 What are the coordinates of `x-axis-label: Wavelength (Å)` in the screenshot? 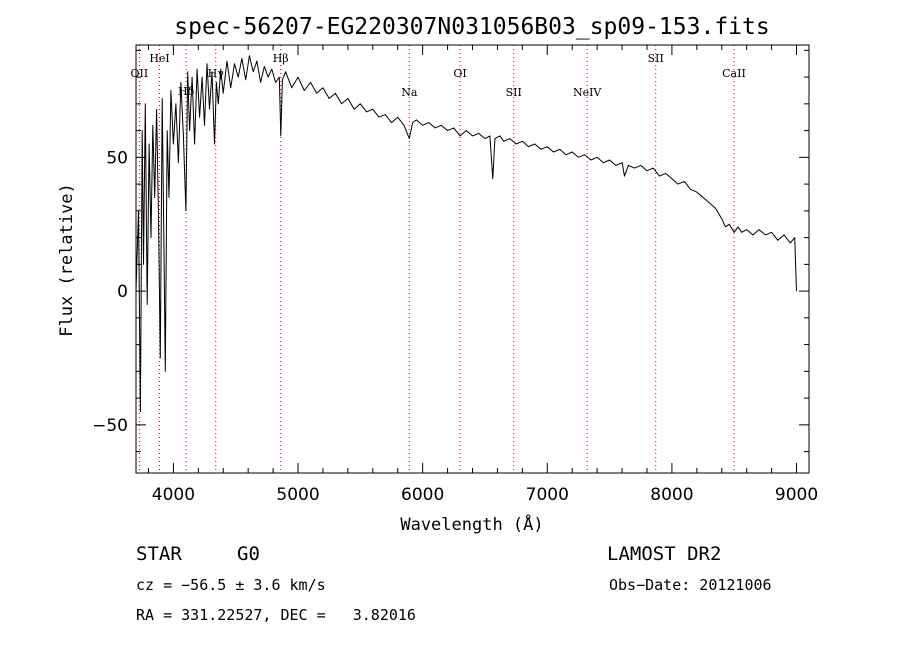 It's located at (471, 524).